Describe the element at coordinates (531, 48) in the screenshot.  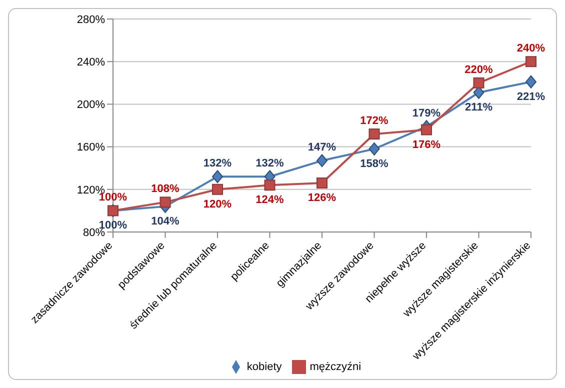
I see `data-label: 240%` at that location.